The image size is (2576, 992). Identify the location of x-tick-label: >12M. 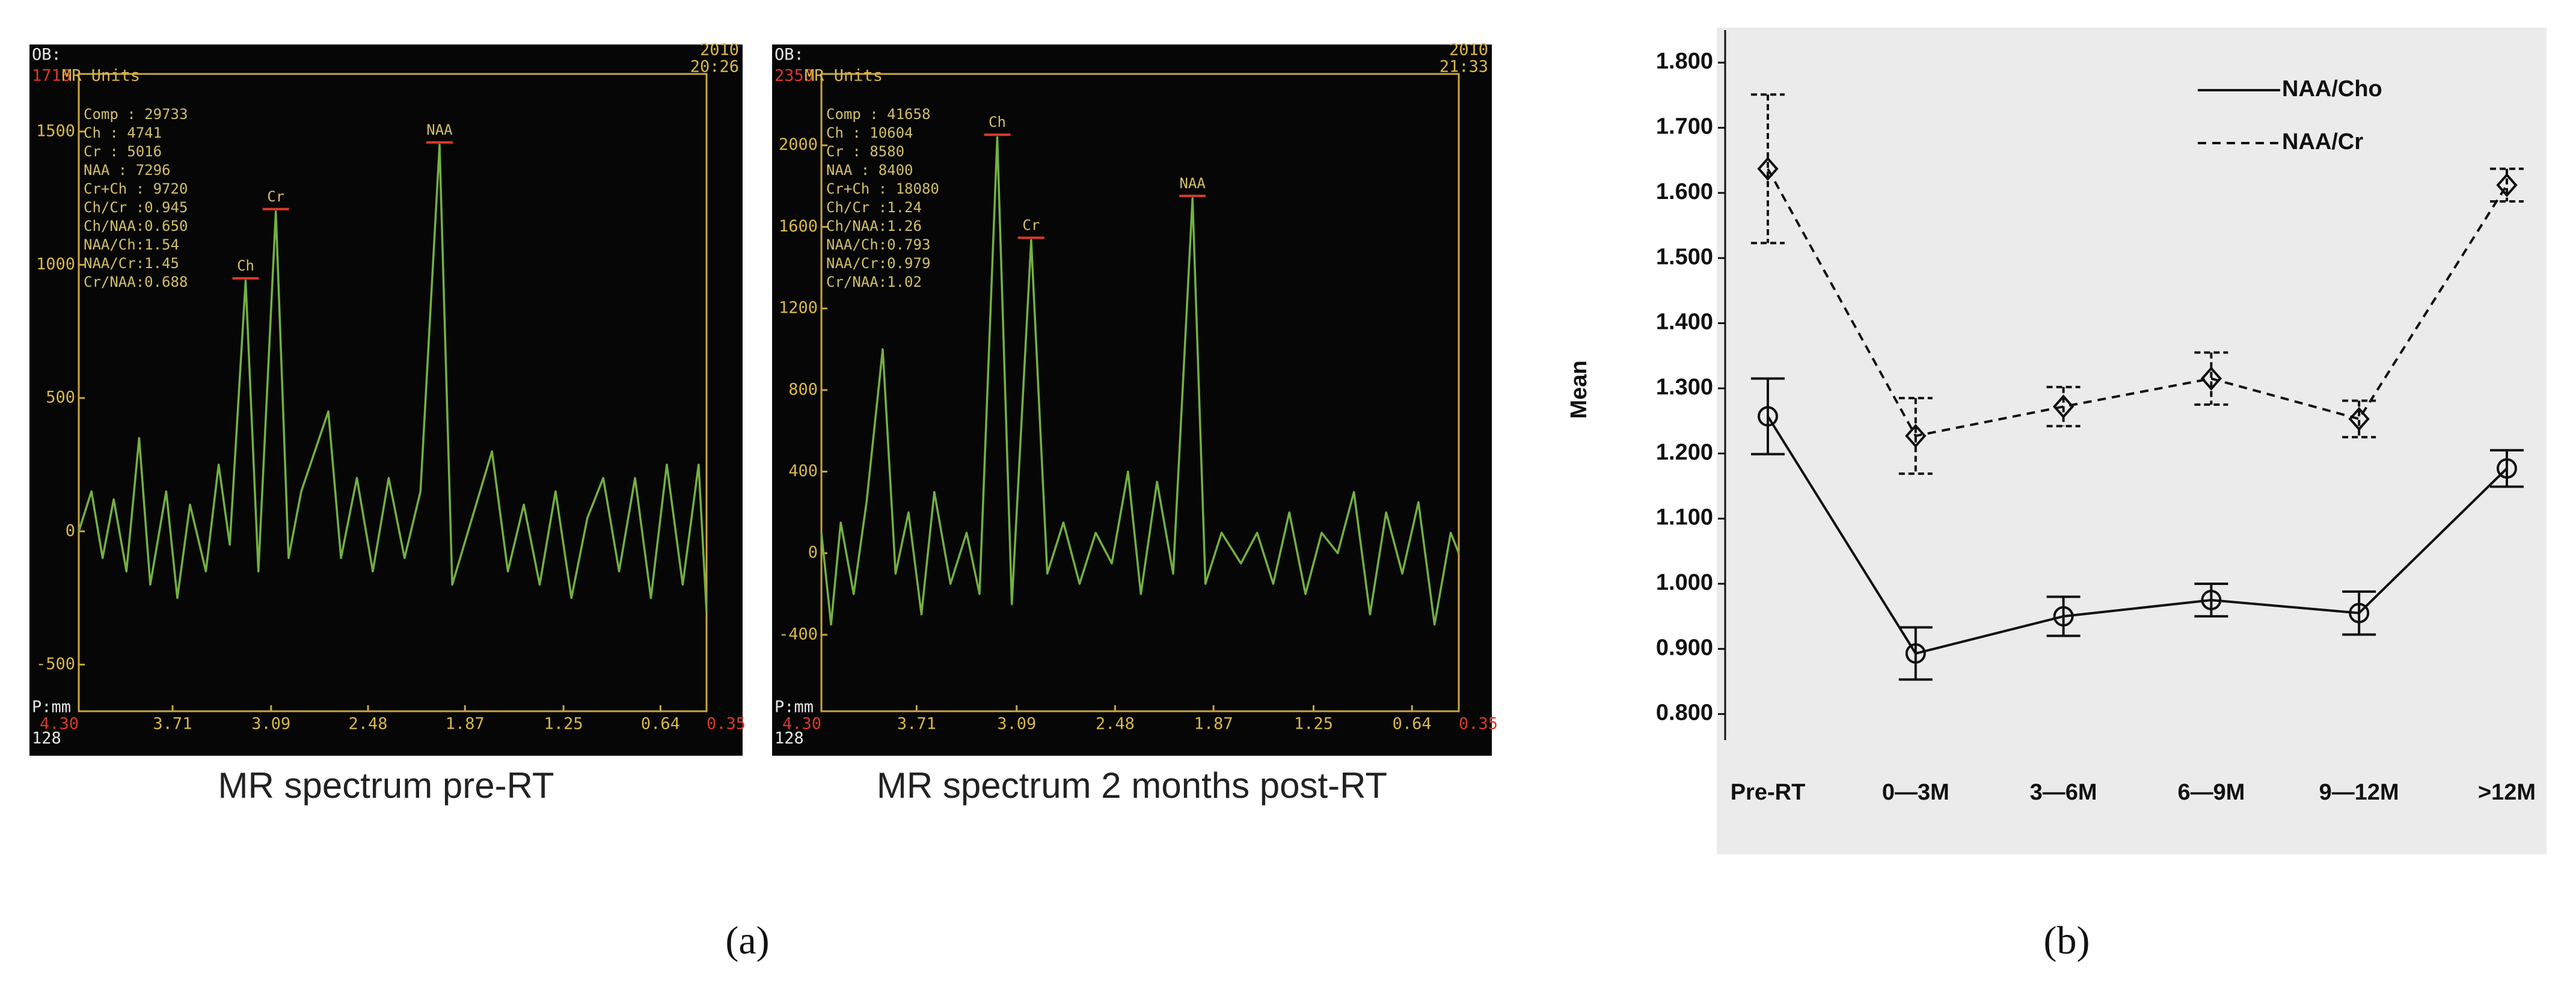
(2507, 792).